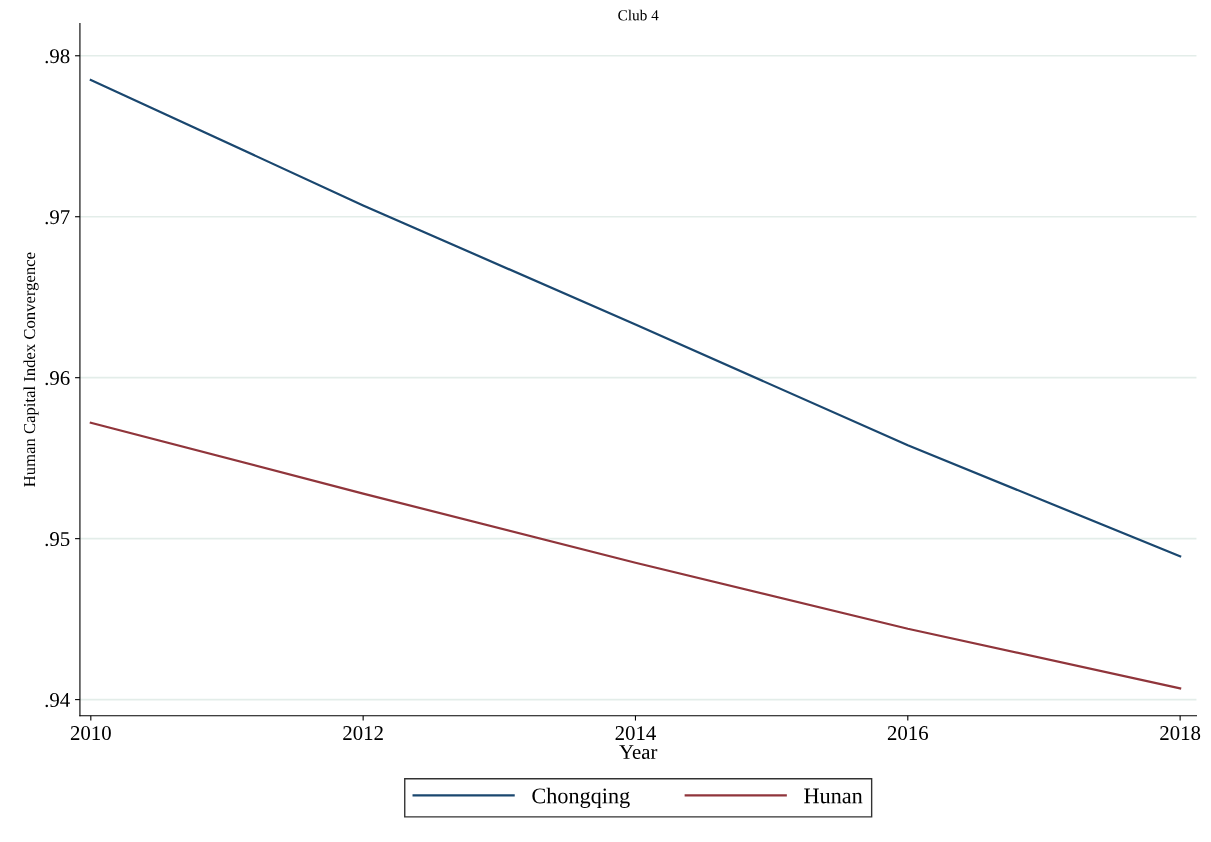 The image size is (1211, 842). What do you see at coordinates (833, 796) in the screenshot?
I see `legend-label: Hunan` at bounding box center [833, 796].